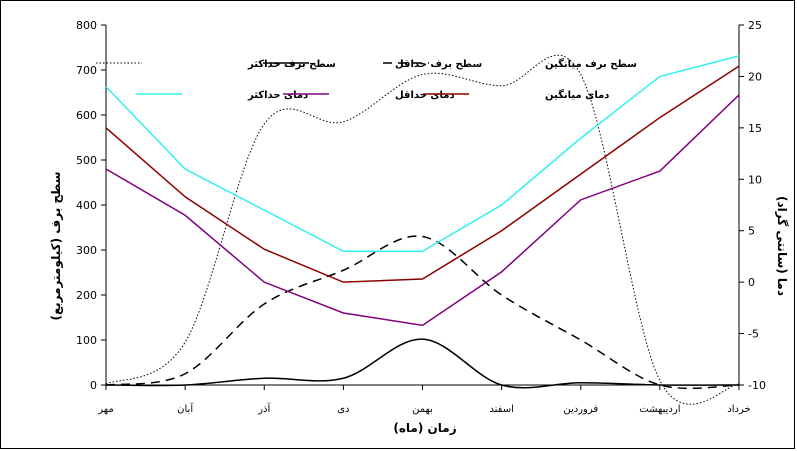 Image resolution: width=797 pixels, height=451 pixels. Describe the element at coordinates (755, 179) in the screenshot. I see `y-tick-label-right: 10` at that location.